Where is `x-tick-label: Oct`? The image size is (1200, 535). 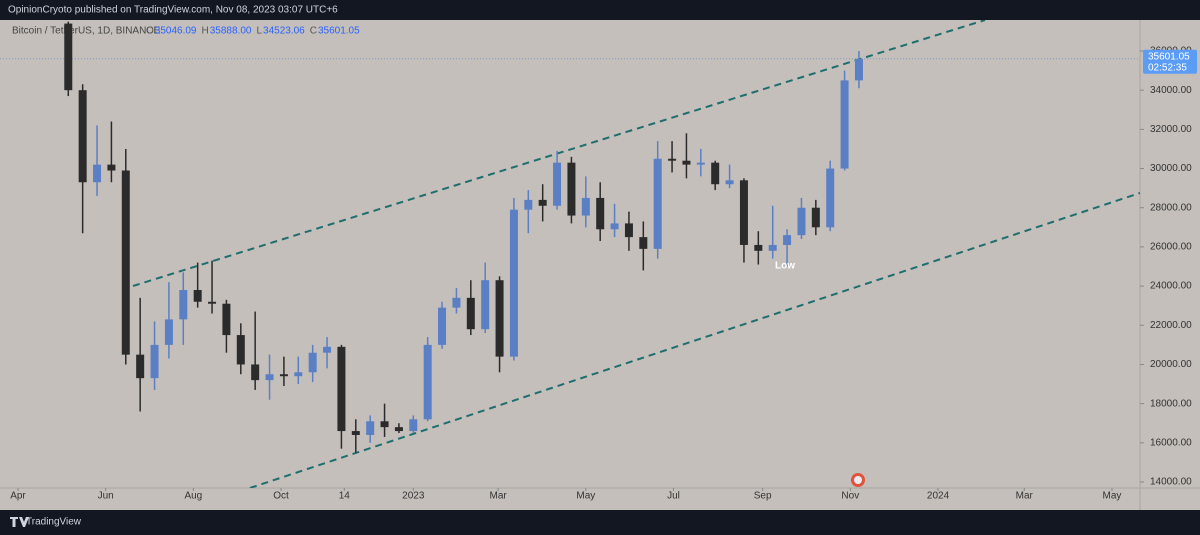 x-tick-label: Oct is located at coordinates (281, 496).